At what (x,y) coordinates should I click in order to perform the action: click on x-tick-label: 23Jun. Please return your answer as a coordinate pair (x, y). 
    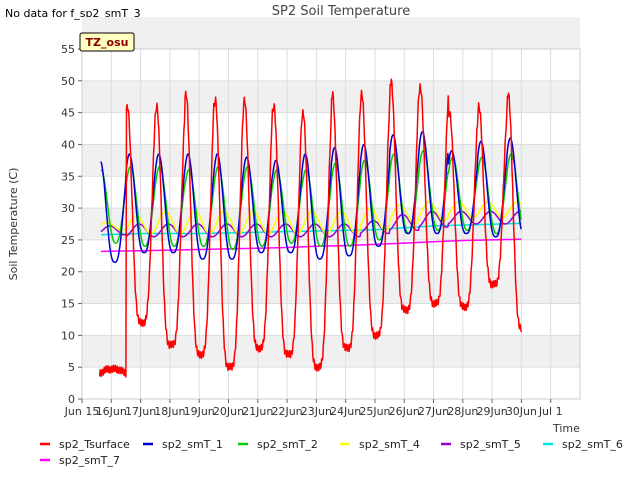
    Looking at the image, I should click on (316, 411).